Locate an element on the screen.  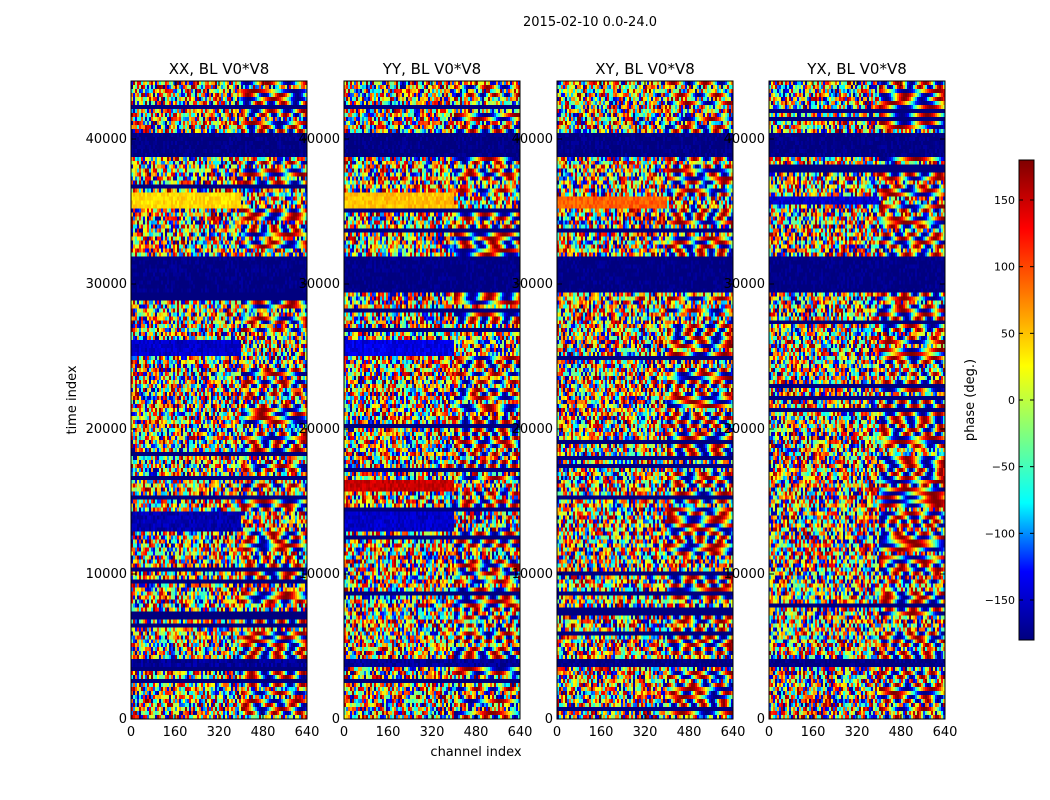
panel-title-2: XY, BL V0*V8 is located at coordinates (645, 69).